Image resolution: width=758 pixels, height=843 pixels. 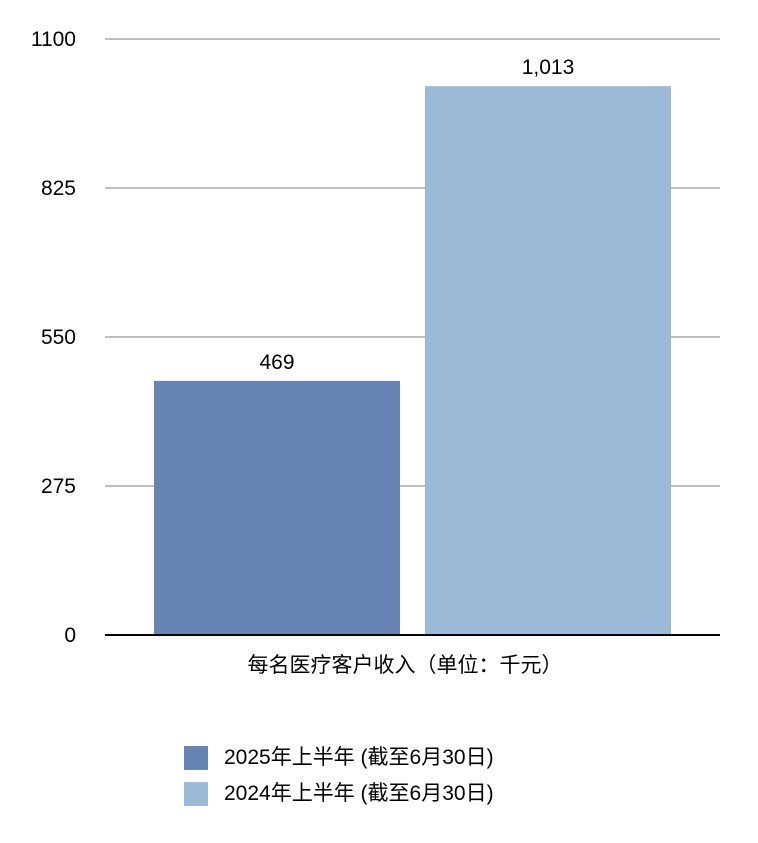 I want to click on bar-value-label-0: 469, so click(x=276, y=362).